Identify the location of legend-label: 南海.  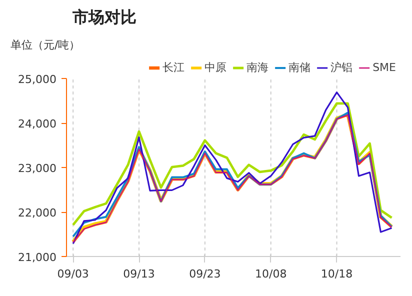
(257, 67).